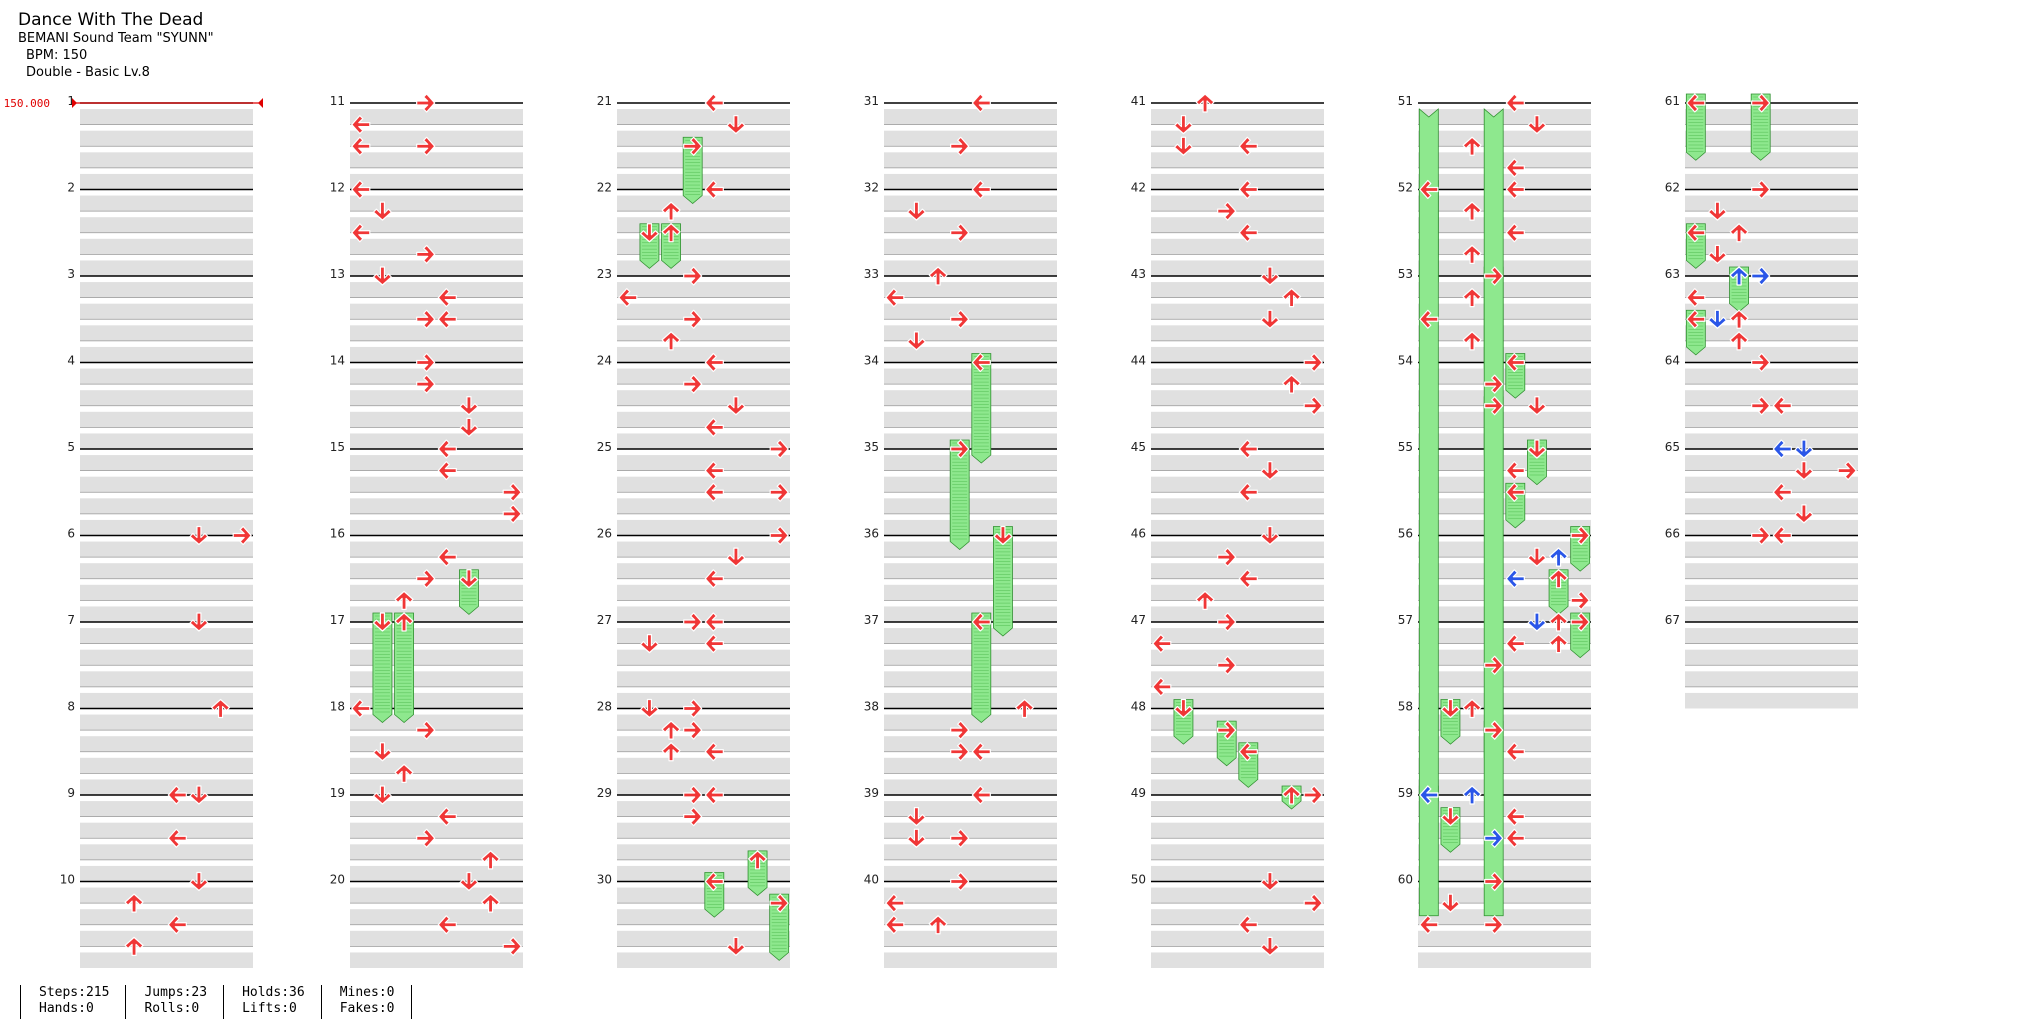 The width and height of the screenshot is (2039, 1024). What do you see at coordinates (871, 620) in the screenshot?
I see `measure-number: 37` at bounding box center [871, 620].